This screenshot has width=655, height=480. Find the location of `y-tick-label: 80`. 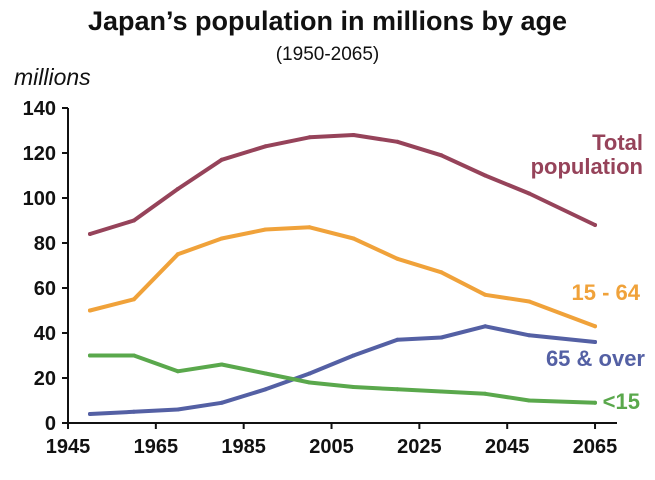

y-tick-label: 80 is located at coordinates (45, 244).